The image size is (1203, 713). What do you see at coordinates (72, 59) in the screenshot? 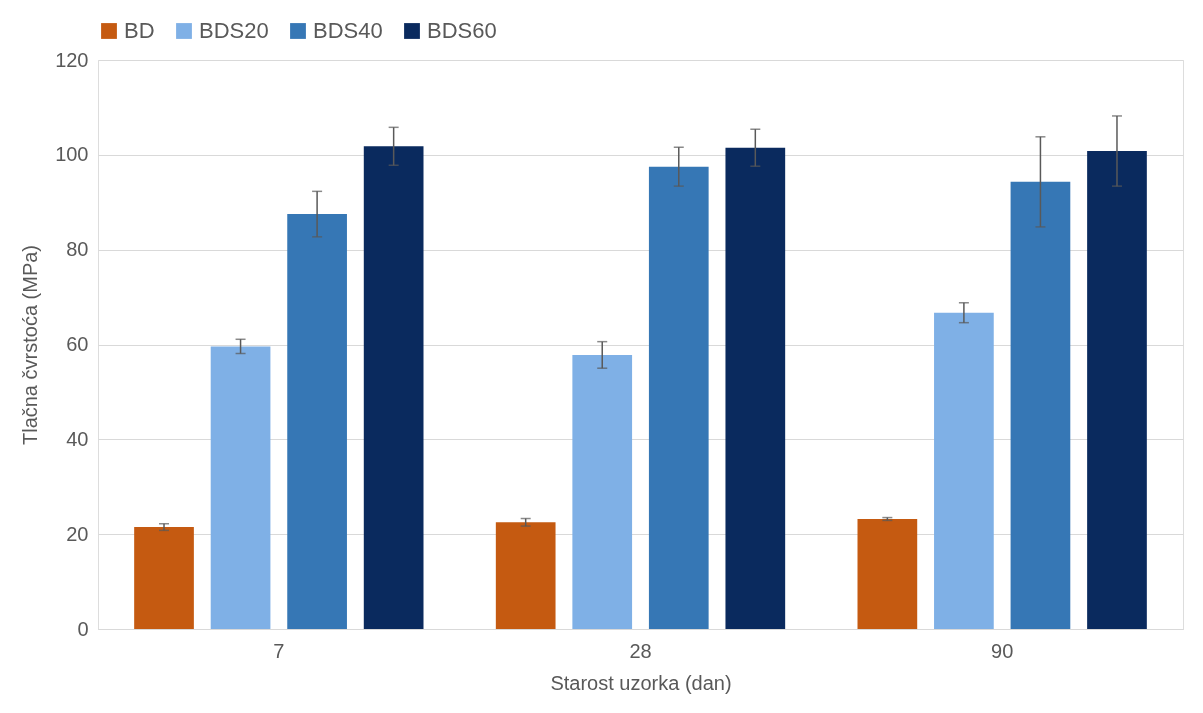
I see `y-tick-label: 120` at bounding box center [72, 59].